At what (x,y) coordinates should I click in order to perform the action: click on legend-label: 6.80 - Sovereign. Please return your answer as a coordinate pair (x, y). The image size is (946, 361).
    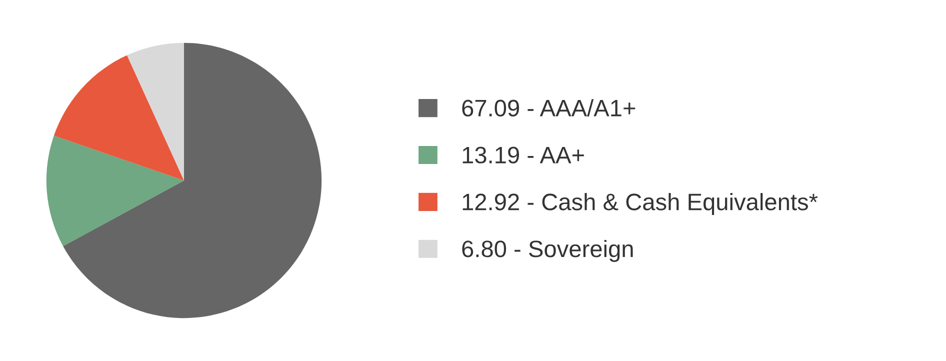
    Looking at the image, I should click on (547, 251).